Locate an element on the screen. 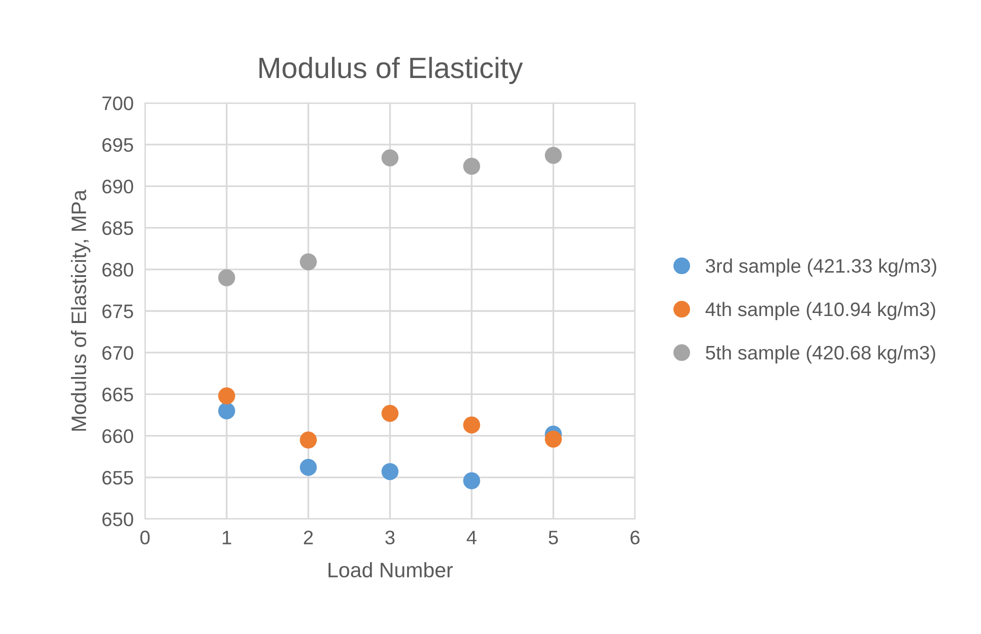 The width and height of the screenshot is (981, 634). x-tick-label: 2 is located at coordinates (308, 537).